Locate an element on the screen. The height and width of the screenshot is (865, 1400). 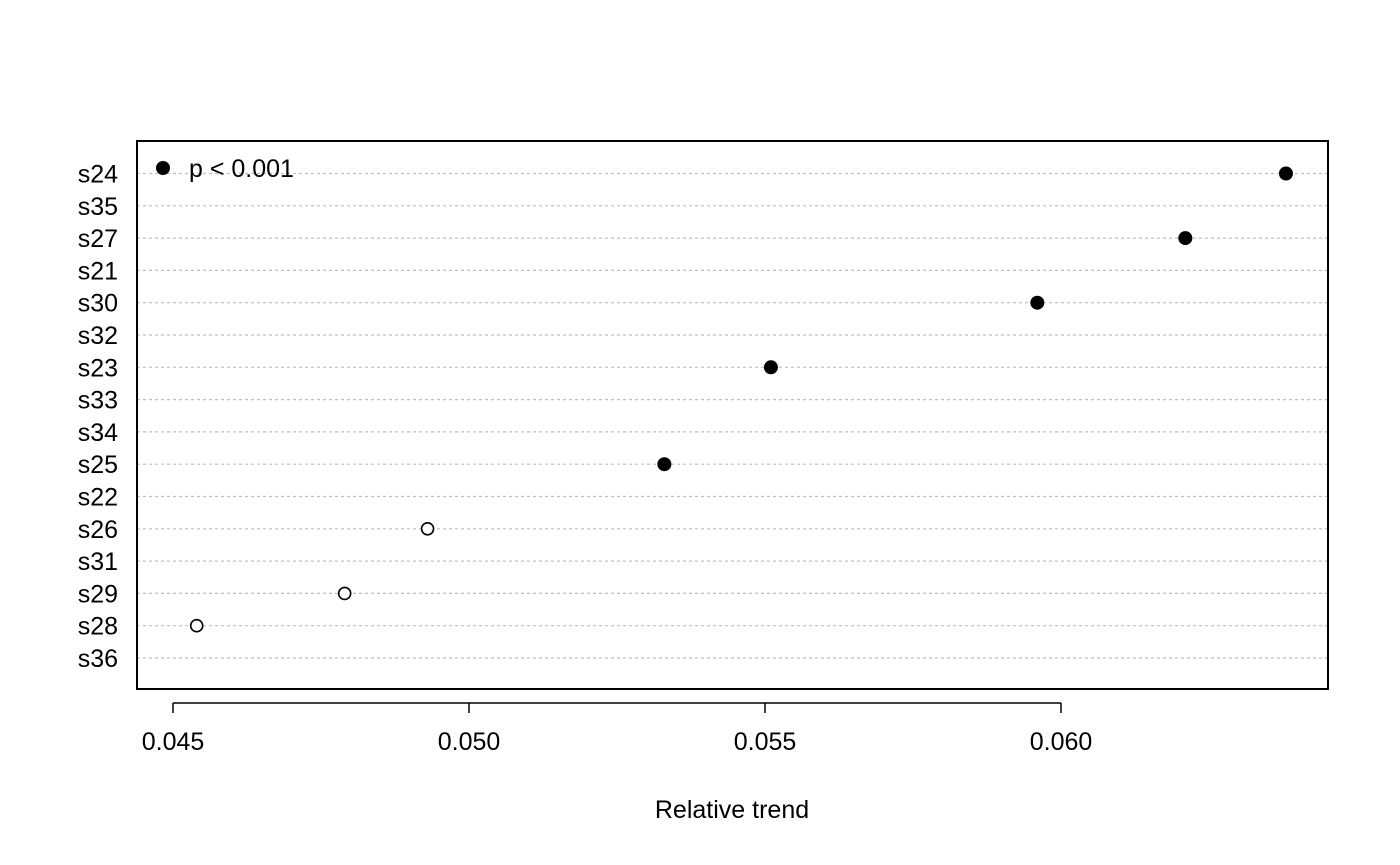
x-axis: 0.045 0.050 0.055 0.060 is located at coordinates (617, 729).